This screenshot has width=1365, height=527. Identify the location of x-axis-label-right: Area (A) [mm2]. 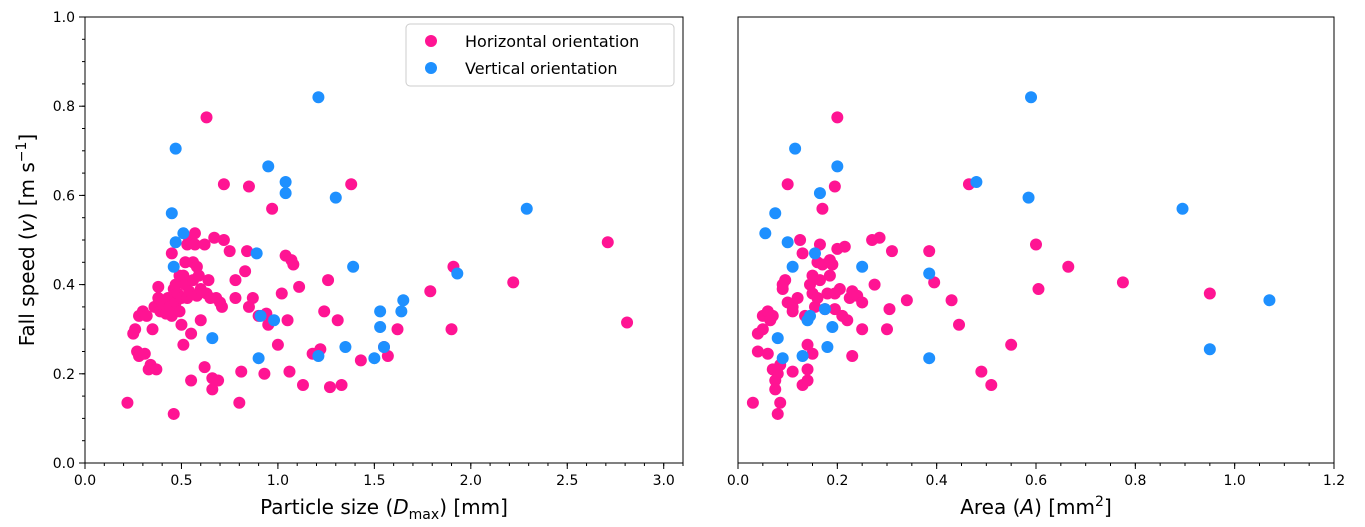
(1036, 506).